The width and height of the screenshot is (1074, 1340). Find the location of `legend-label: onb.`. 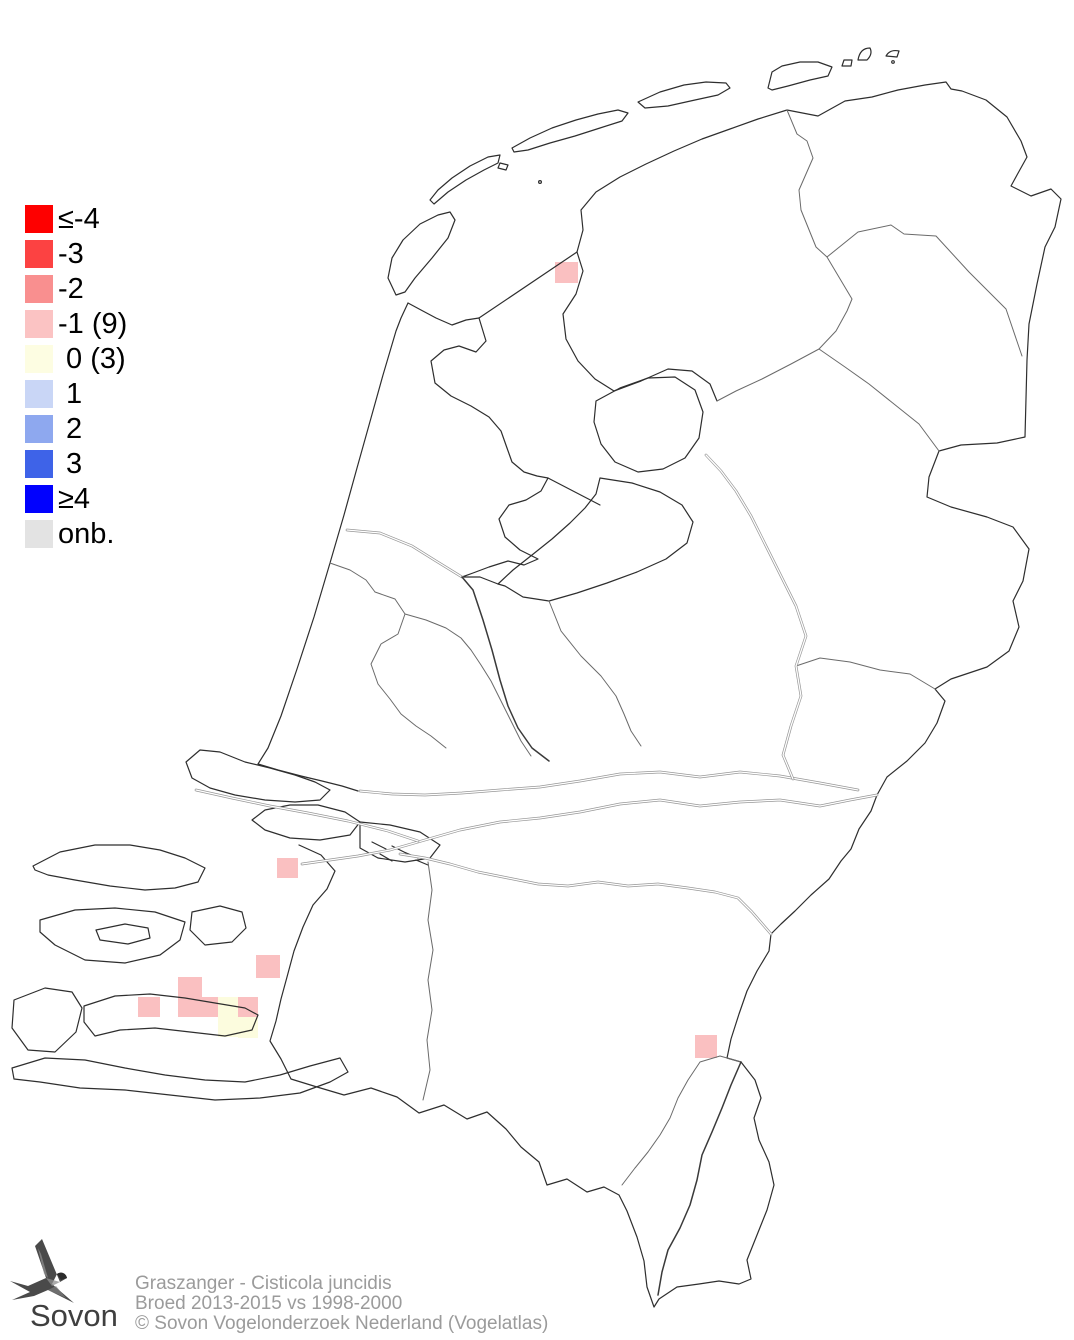

legend-label: onb. is located at coordinates (86, 534).